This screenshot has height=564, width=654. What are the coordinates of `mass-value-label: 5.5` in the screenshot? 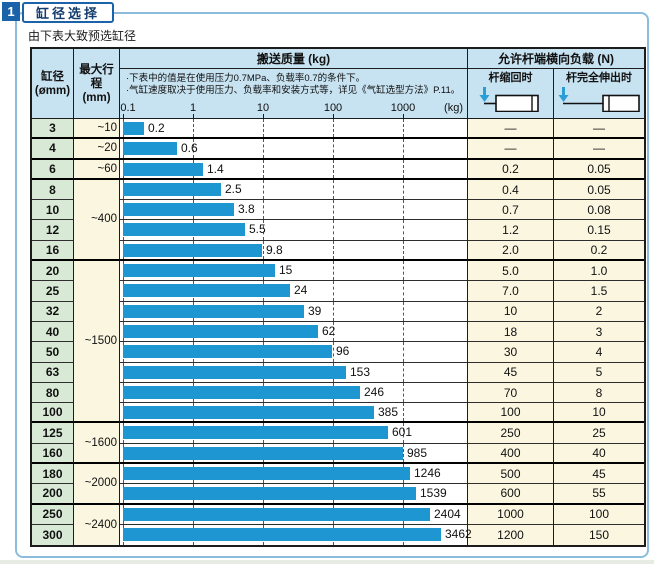 It's located at (257, 229).